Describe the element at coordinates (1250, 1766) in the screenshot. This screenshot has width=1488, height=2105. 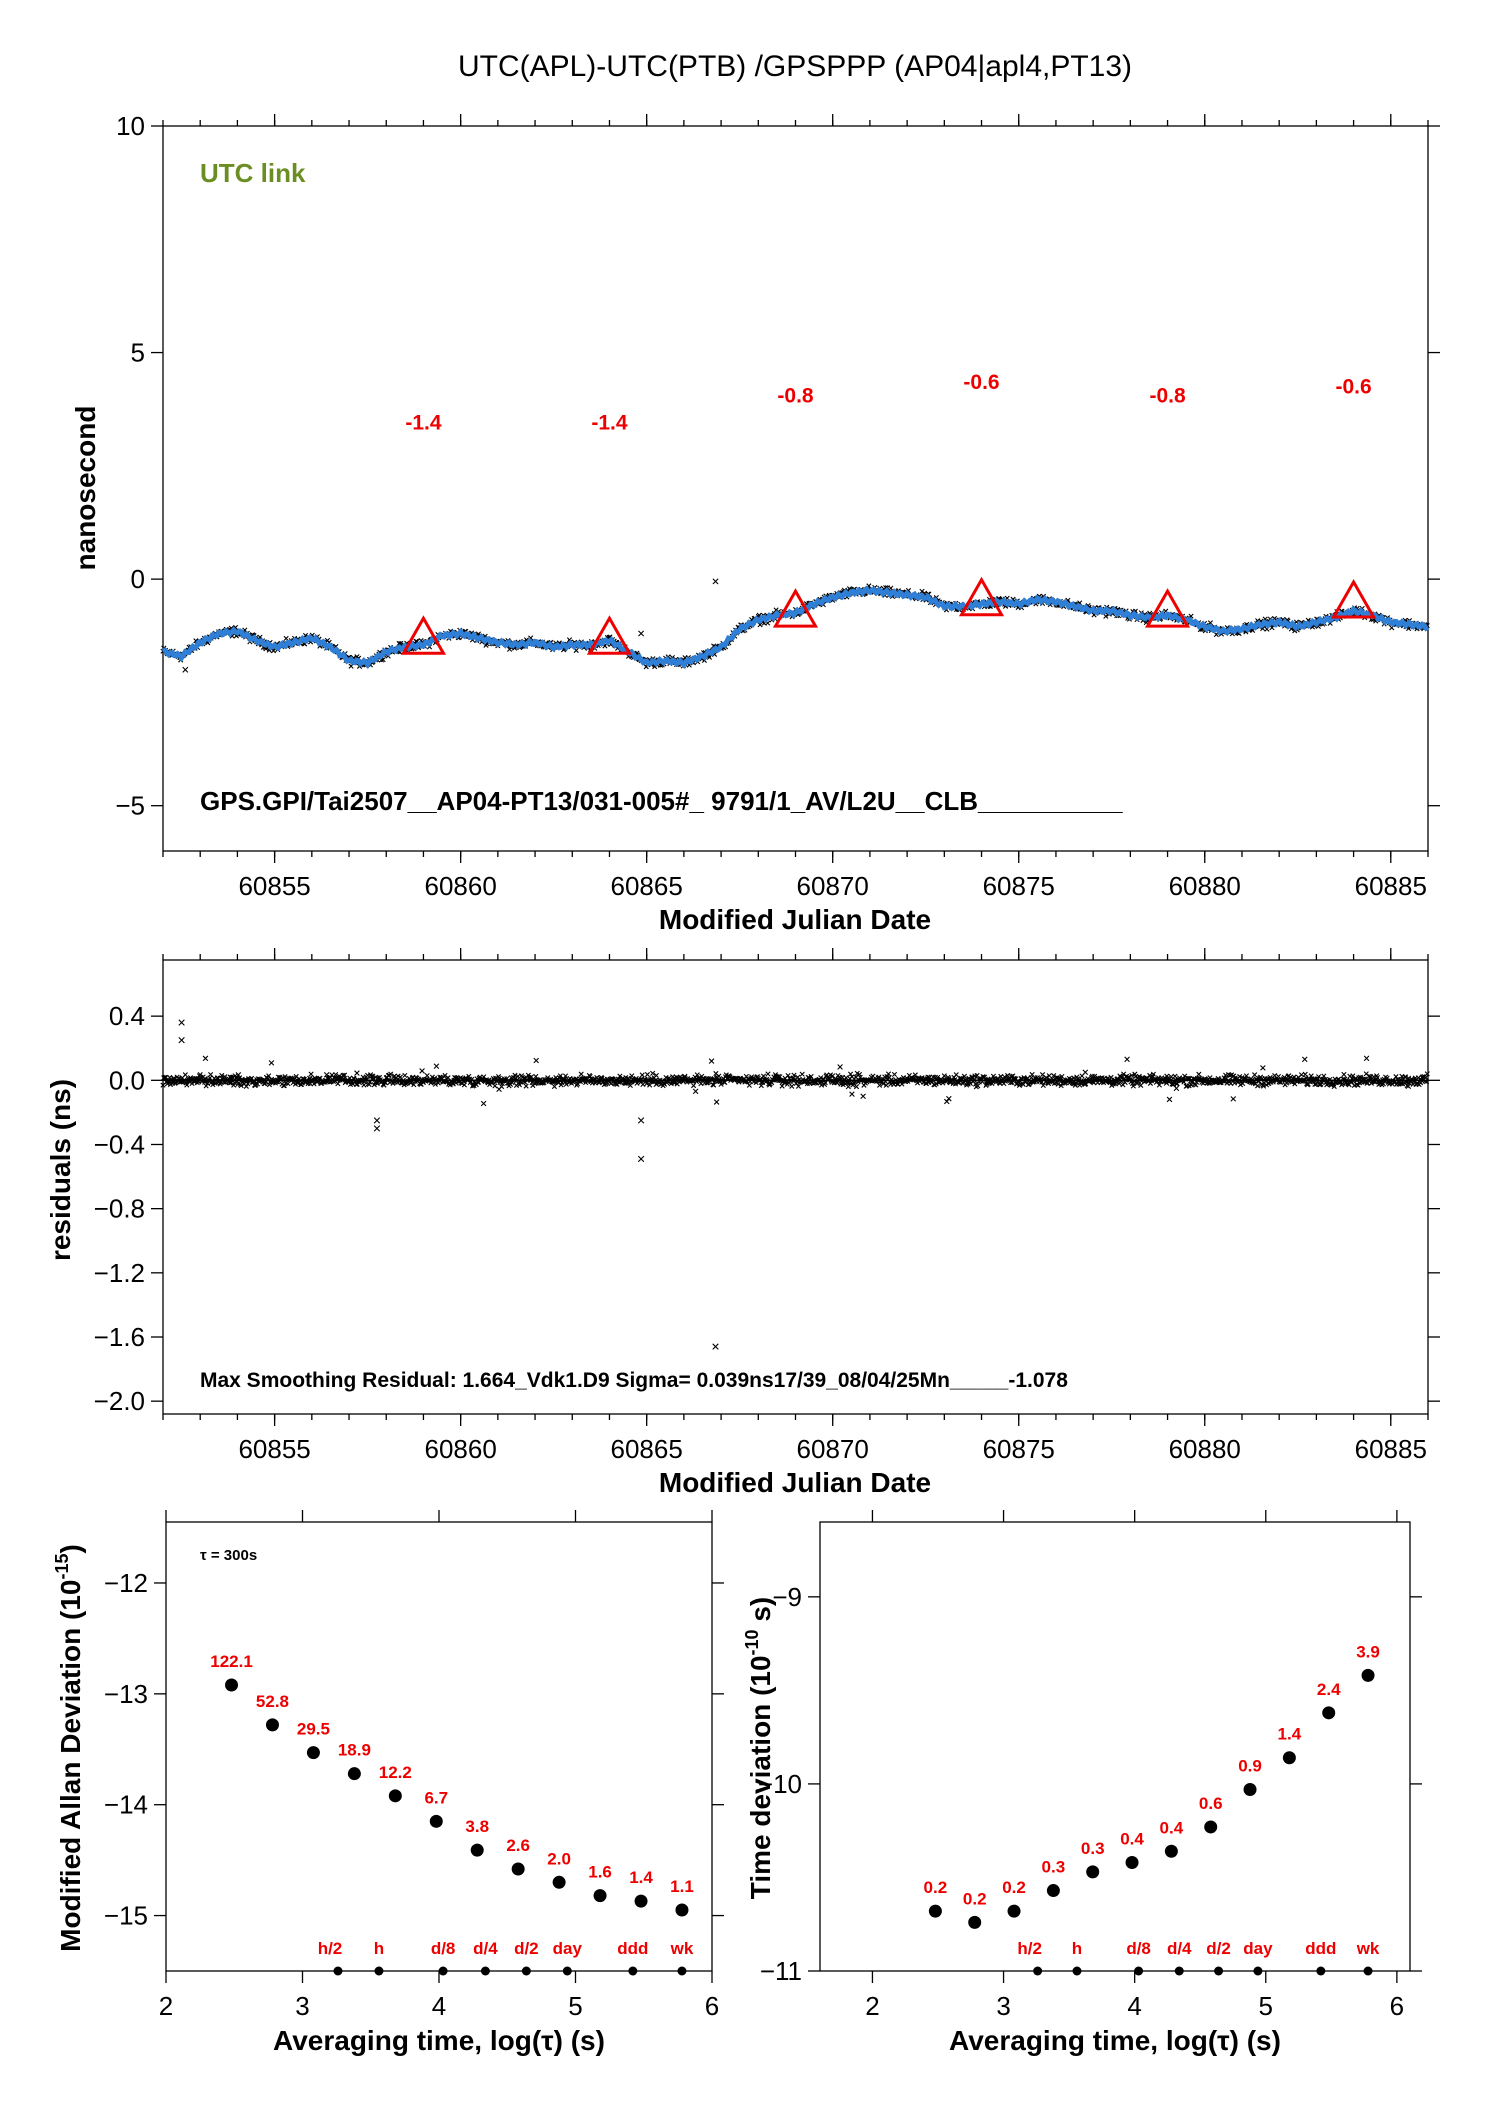
I see `tdev-point-label: 0.9` at that location.